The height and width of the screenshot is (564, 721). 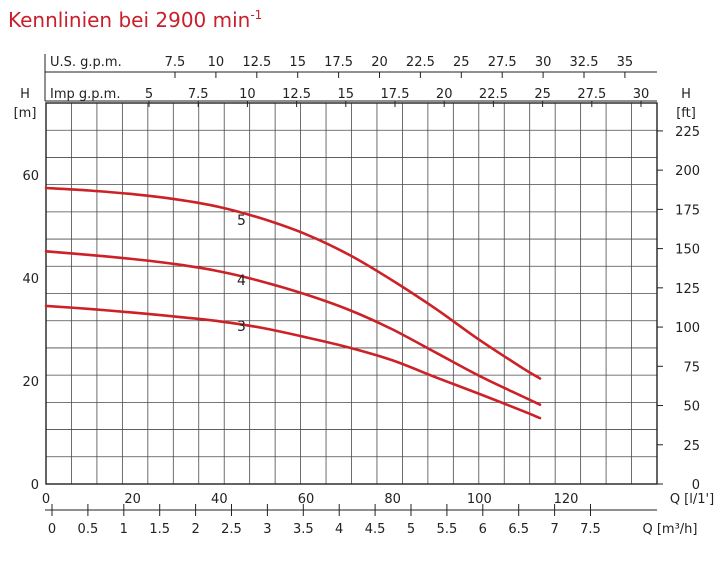 What do you see at coordinates (231, 529) in the screenshot?
I see `m3h-tick-label: 2.5` at bounding box center [231, 529].